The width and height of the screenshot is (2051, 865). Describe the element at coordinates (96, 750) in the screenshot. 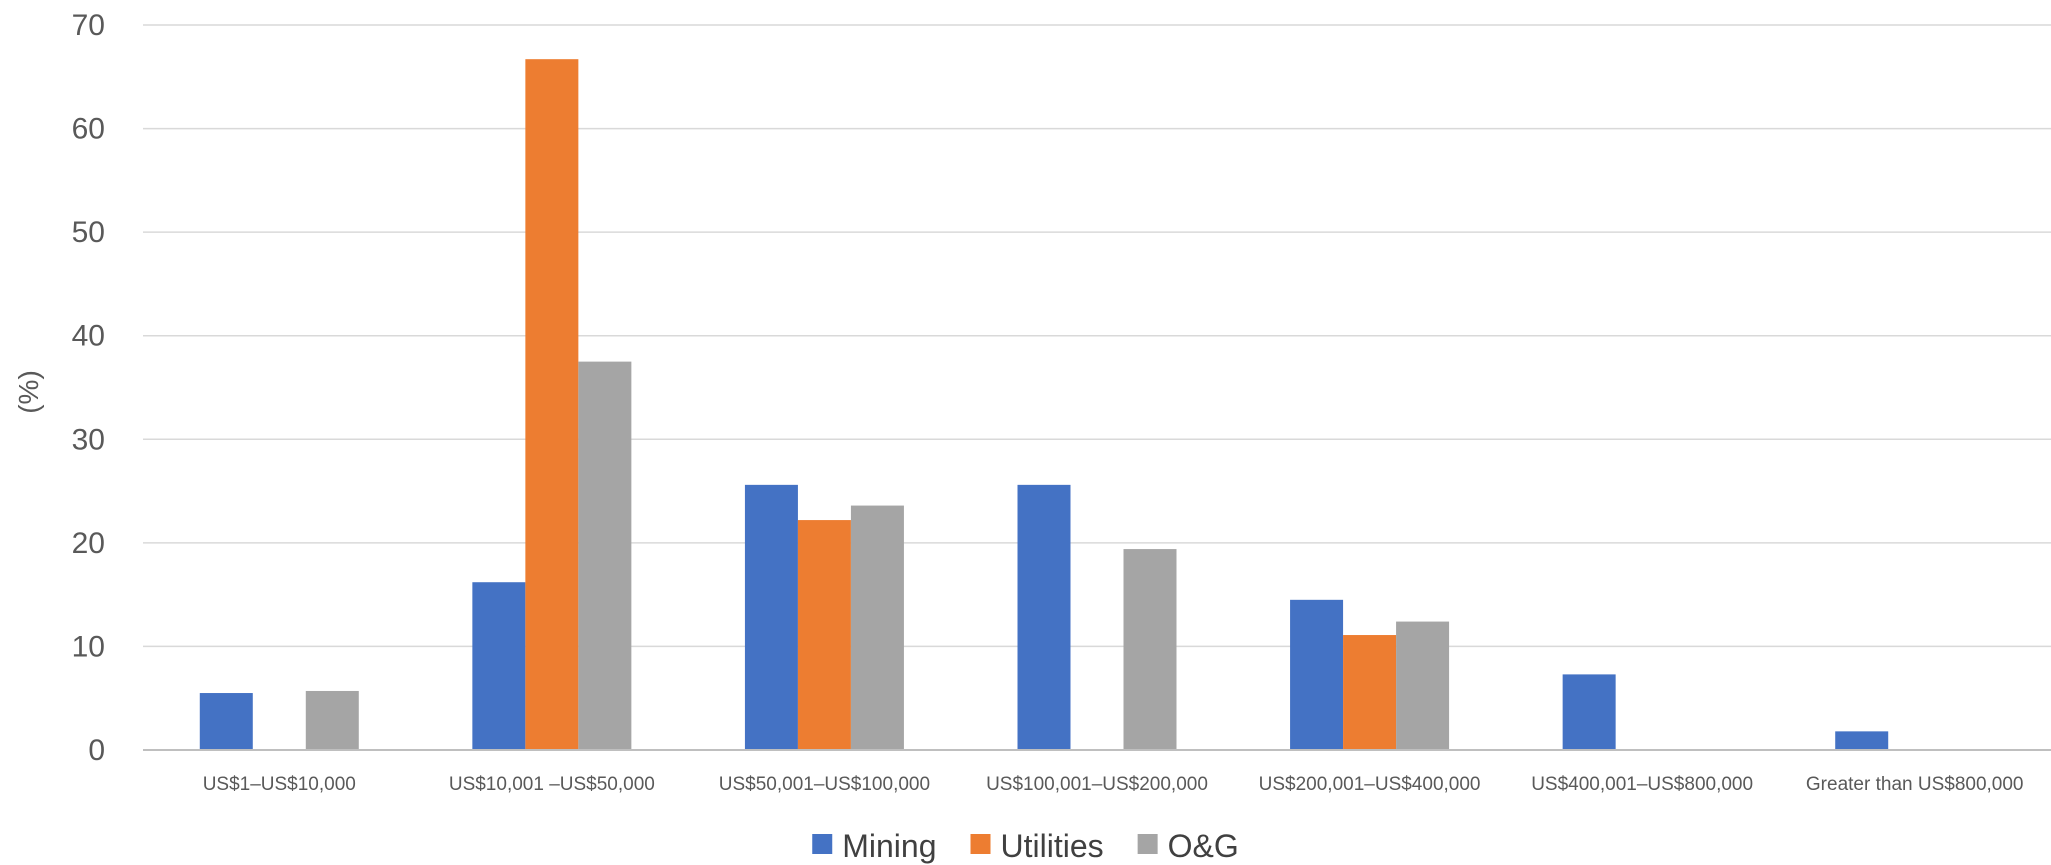

I see `y-tick-label: 0` at that location.